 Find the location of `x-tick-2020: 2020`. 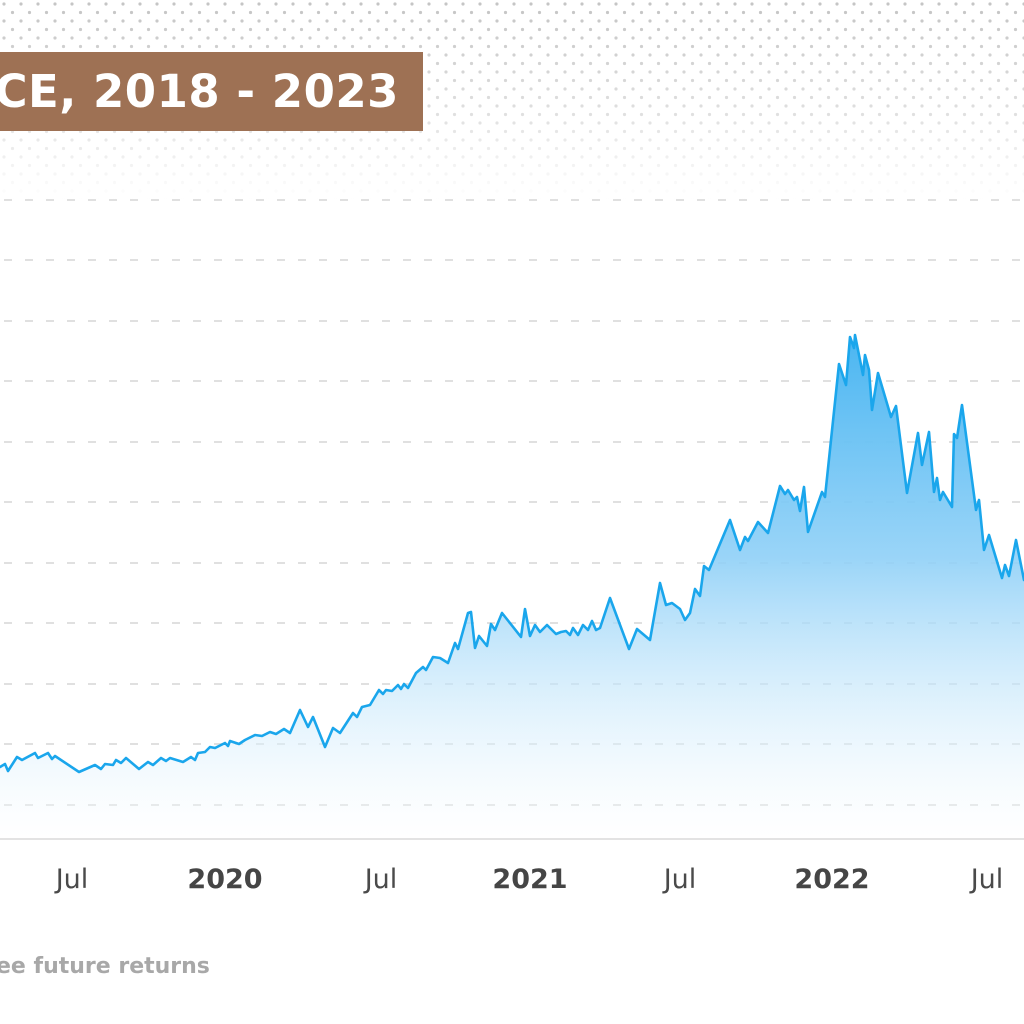

x-tick-2020: 2020 is located at coordinates (225, 879).